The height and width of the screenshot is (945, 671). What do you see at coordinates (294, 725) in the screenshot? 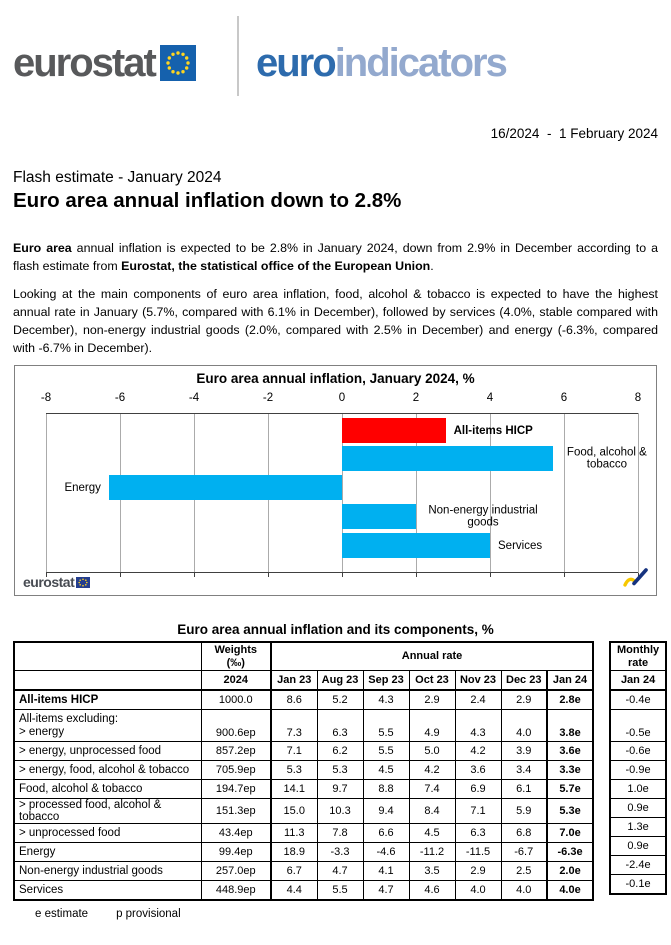
I see `annual-rate-cell: 7.3` at bounding box center [294, 725].